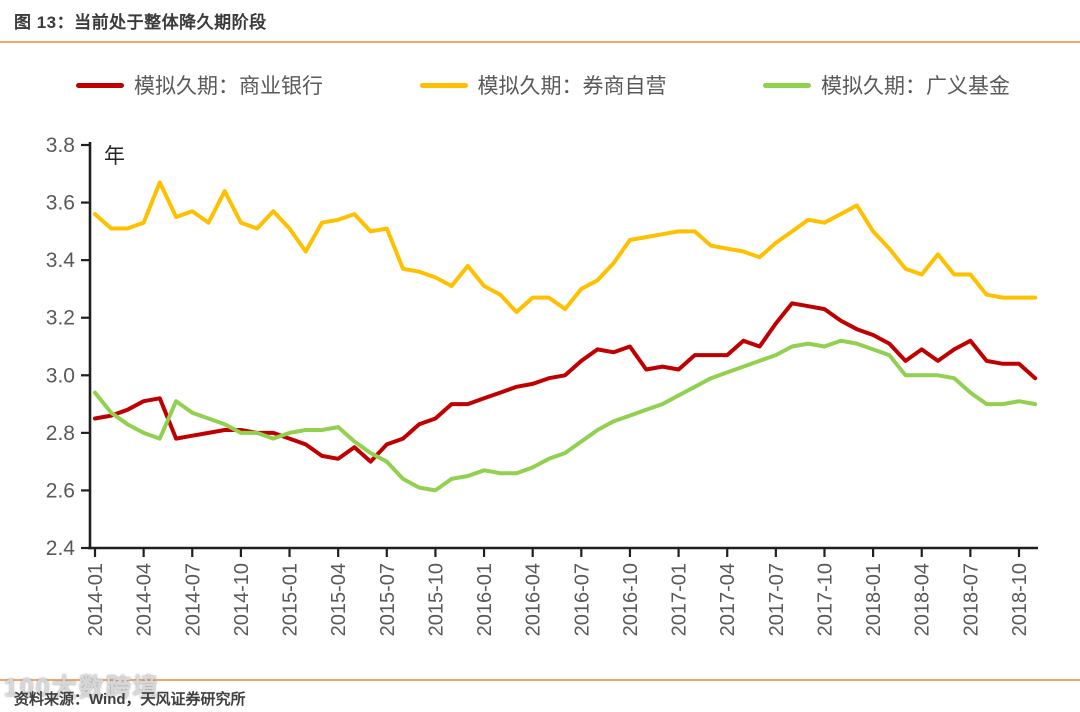 The width and height of the screenshot is (1080, 712). What do you see at coordinates (582, 599) in the screenshot?
I see `x-tick-label: 2016-07` at bounding box center [582, 599].